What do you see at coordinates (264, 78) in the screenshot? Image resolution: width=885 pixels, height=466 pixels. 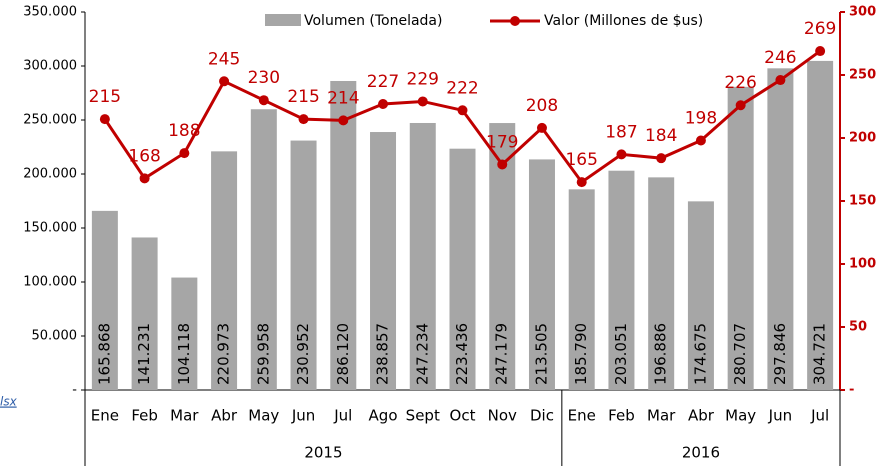 I see `line-label: 230` at bounding box center [264, 78].